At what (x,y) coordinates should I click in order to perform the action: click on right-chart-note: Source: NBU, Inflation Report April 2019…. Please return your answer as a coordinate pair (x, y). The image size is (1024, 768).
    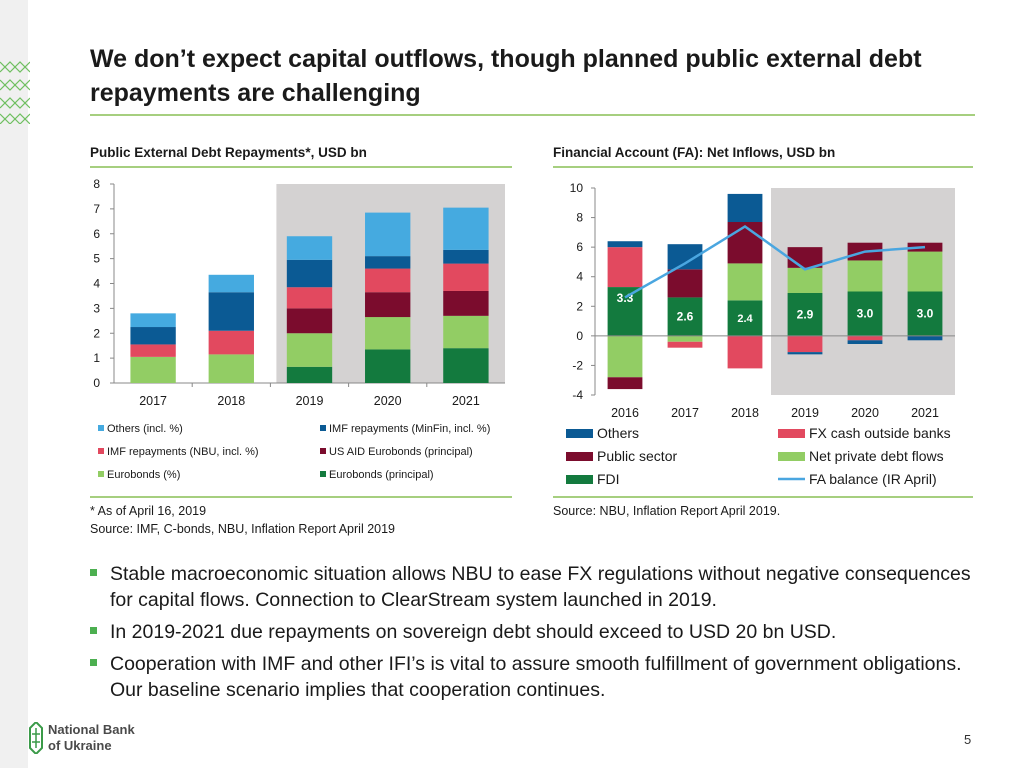
    Looking at the image, I should click on (763, 511).